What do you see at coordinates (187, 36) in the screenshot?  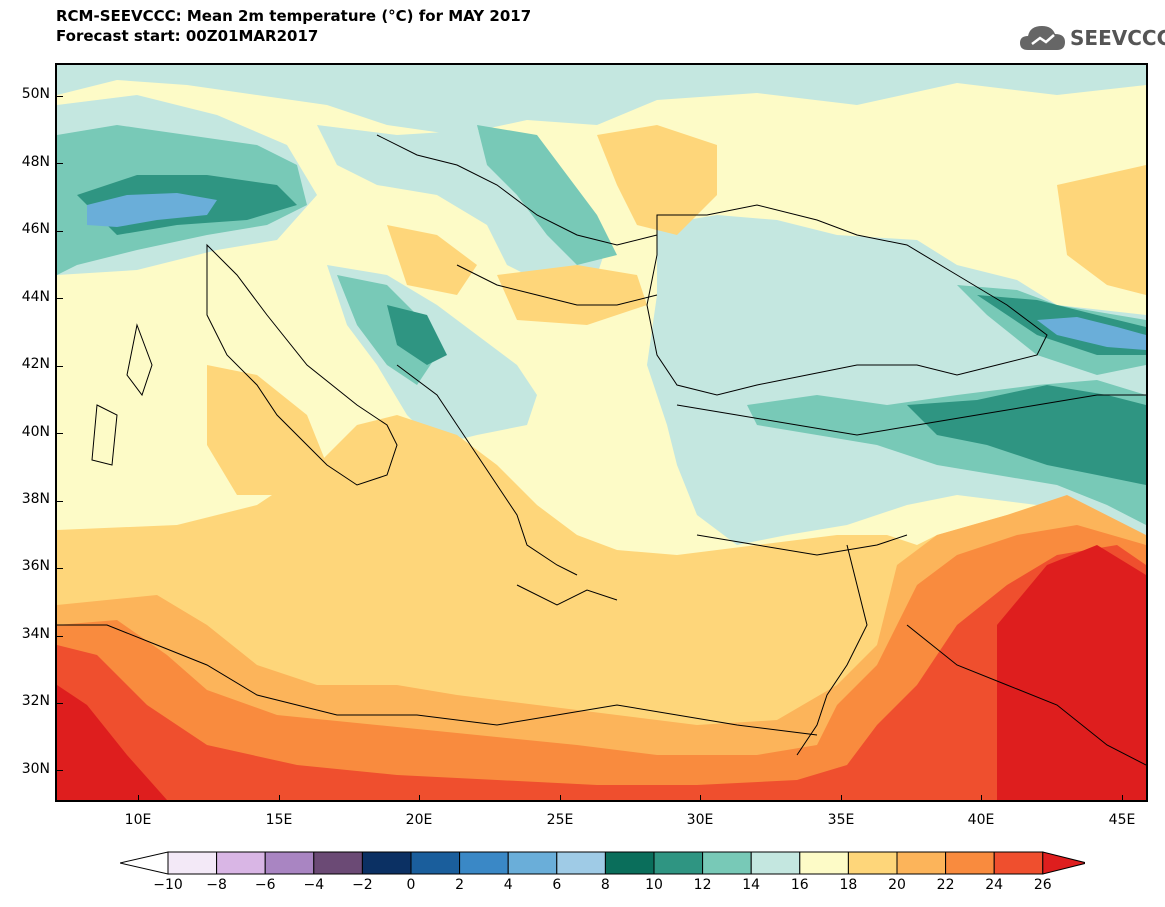 I see `title-line-2: Forecast start: 00Z01MAR2017` at bounding box center [187, 36].